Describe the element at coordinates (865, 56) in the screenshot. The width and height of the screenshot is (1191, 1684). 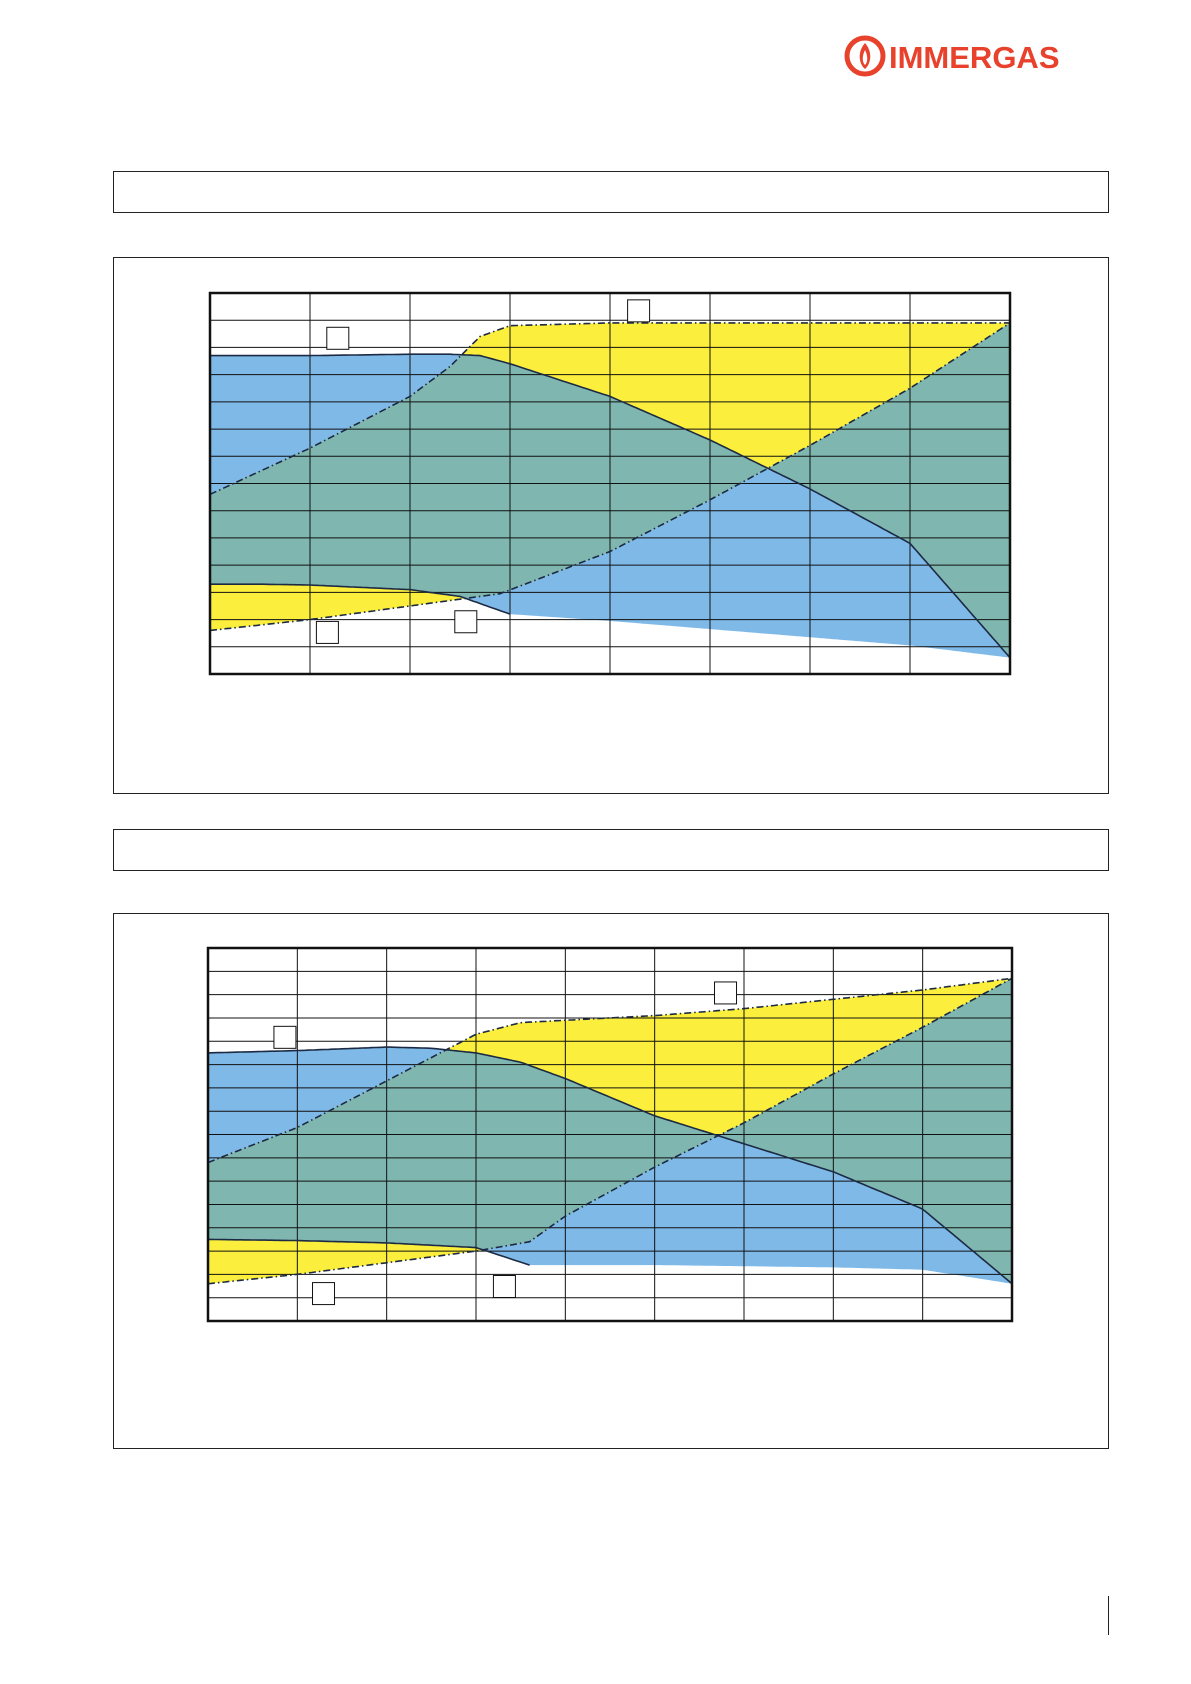
I see `flame-icon` at that location.